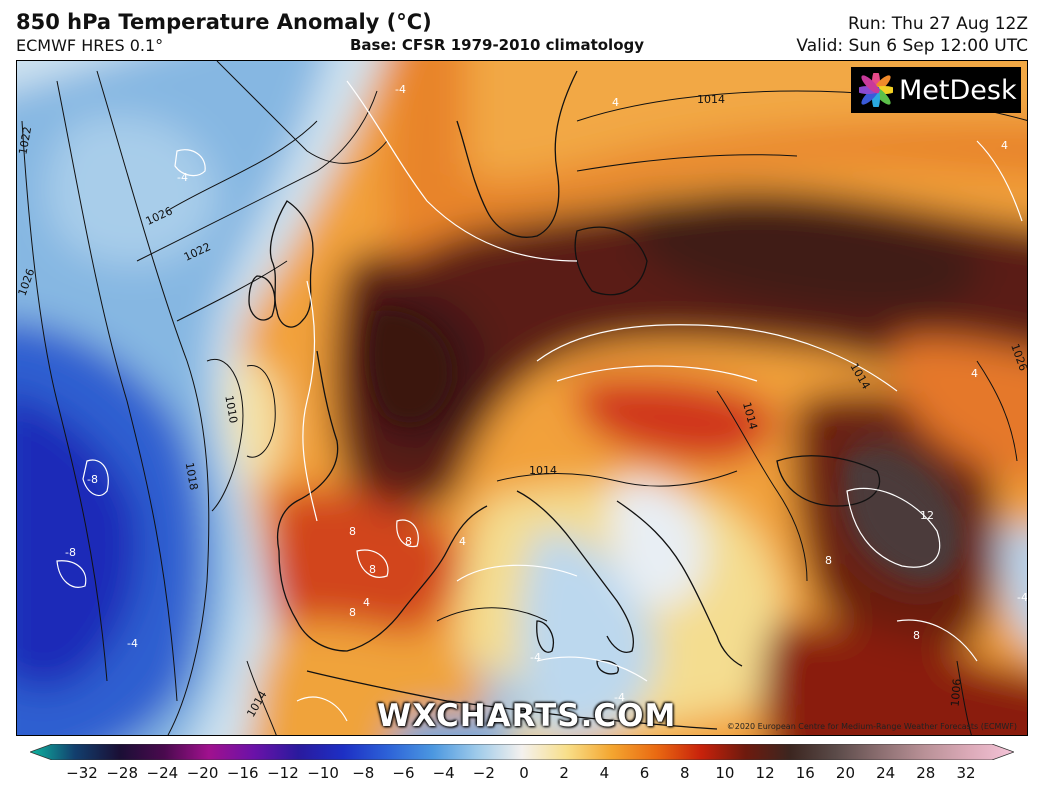 Image resolution: width=1045 pixels, height=800 pixels. What do you see at coordinates (956, 692) in the screenshot?
I see `isobar-label: 1006` at bounding box center [956, 692].